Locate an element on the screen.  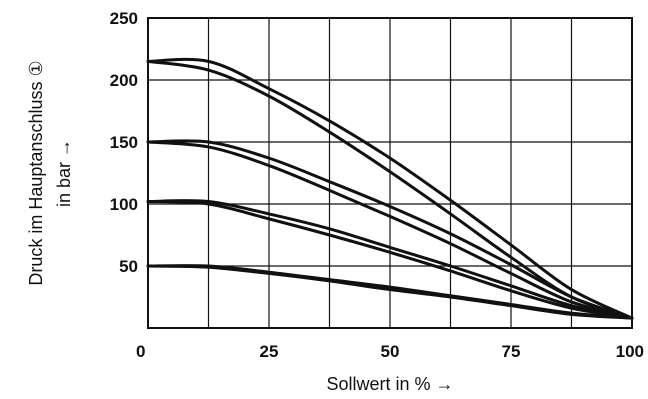
x-tick-label: 50 is located at coordinates (390, 351).